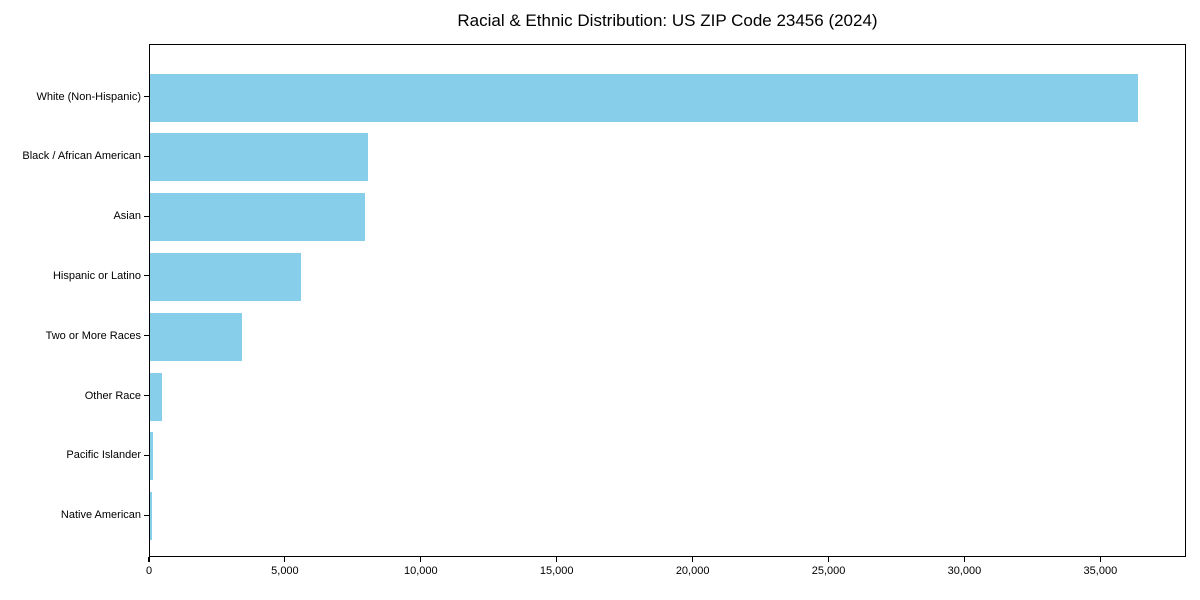 This screenshot has width=1200, height=600. What do you see at coordinates (103, 455) in the screenshot?
I see `category-label: Pacific Islander` at bounding box center [103, 455].